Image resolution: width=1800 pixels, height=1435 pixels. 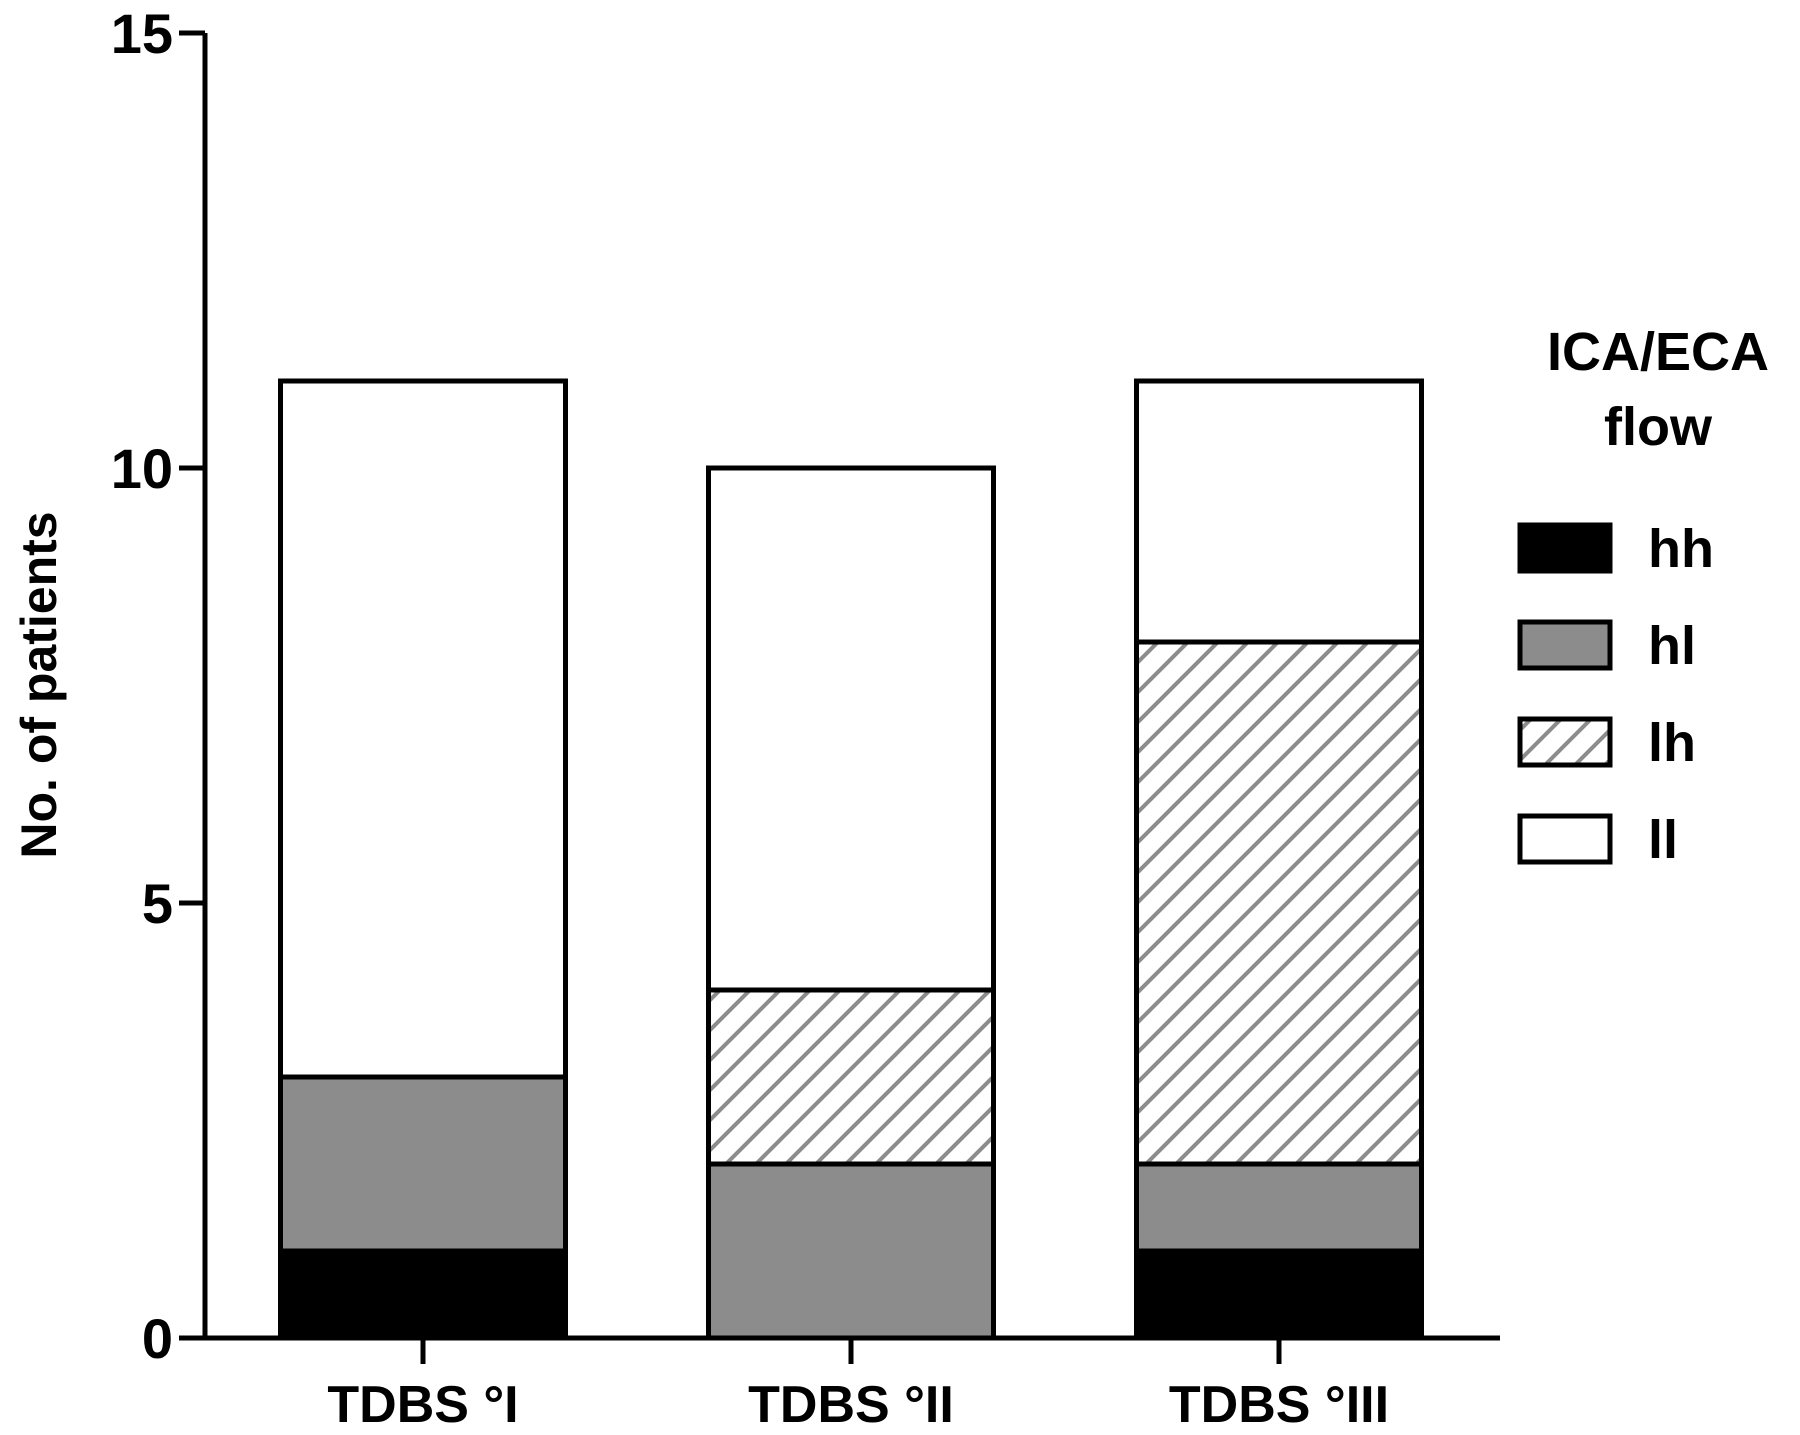 What do you see at coordinates (1565, 839) in the screenshot?
I see `legend-swatch-ll` at bounding box center [1565, 839].